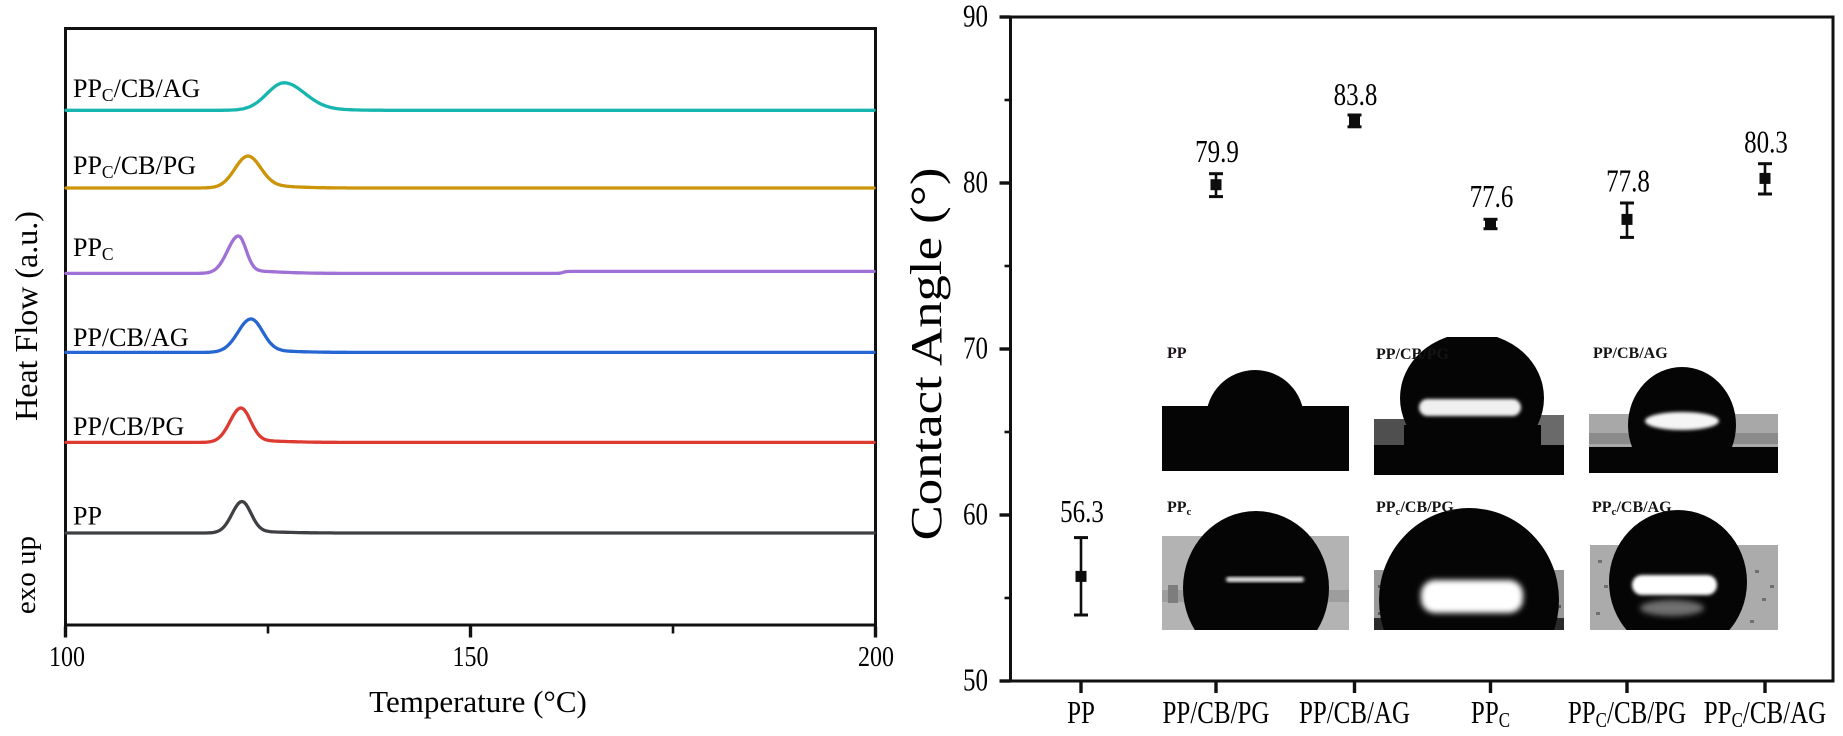 The image size is (1843, 736). What do you see at coordinates (876, 656) in the screenshot?
I see `svg-text: 200` at bounding box center [876, 656].